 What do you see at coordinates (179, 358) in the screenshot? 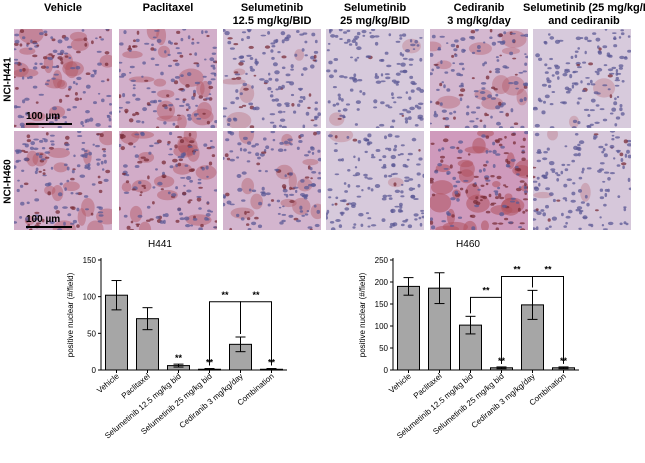
I see `significance-label: **` at bounding box center [179, 358].